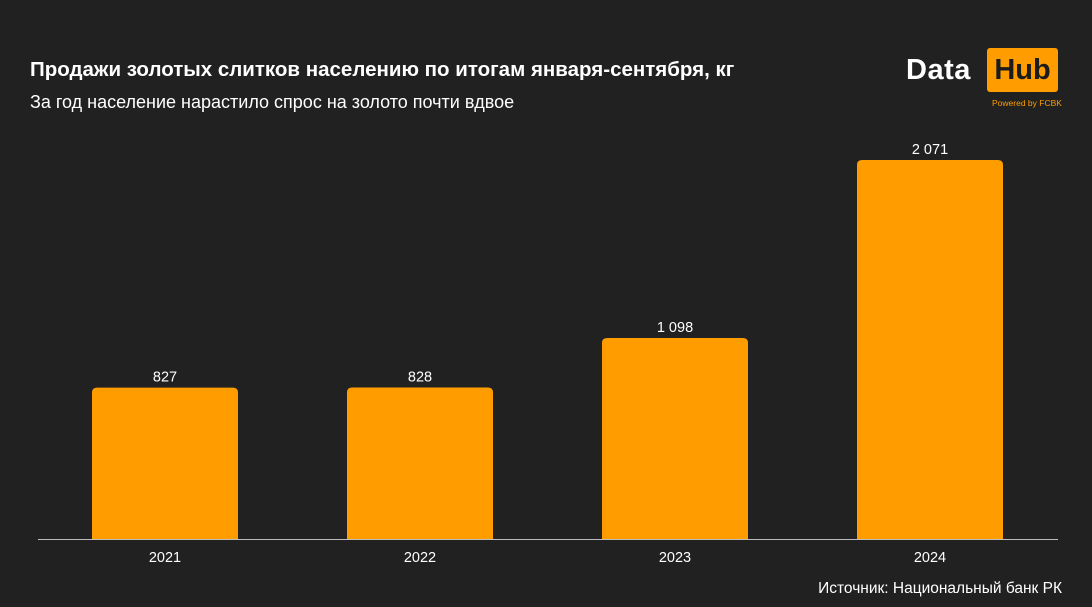 Image resolution: width=1092 pixels, height=607 pixels. Describe the element at coordinates (986, 81) in the screenshot. I see `datahub-logo: Data Hub Powered by FCBK` at that location.